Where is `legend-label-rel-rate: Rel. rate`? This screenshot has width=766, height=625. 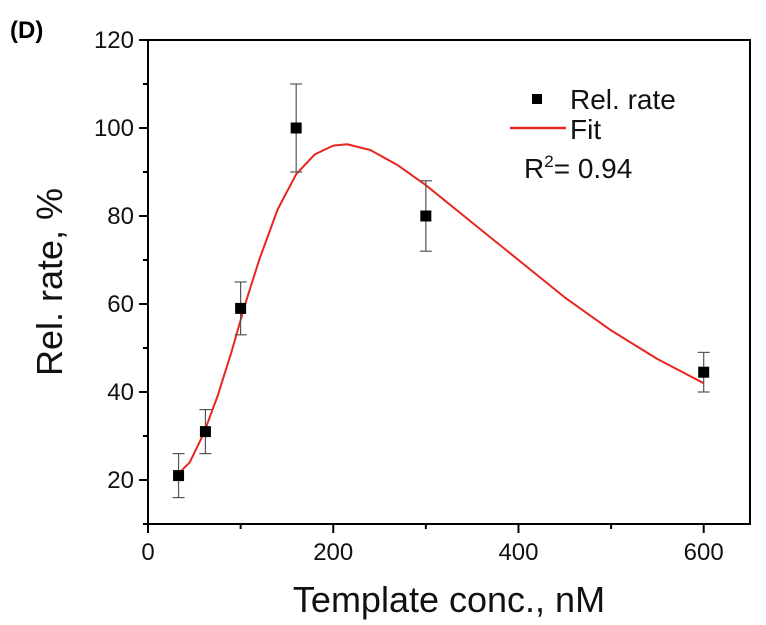
legend-label-rel-rate: Rel. rate is located at coordinates (623, 99).